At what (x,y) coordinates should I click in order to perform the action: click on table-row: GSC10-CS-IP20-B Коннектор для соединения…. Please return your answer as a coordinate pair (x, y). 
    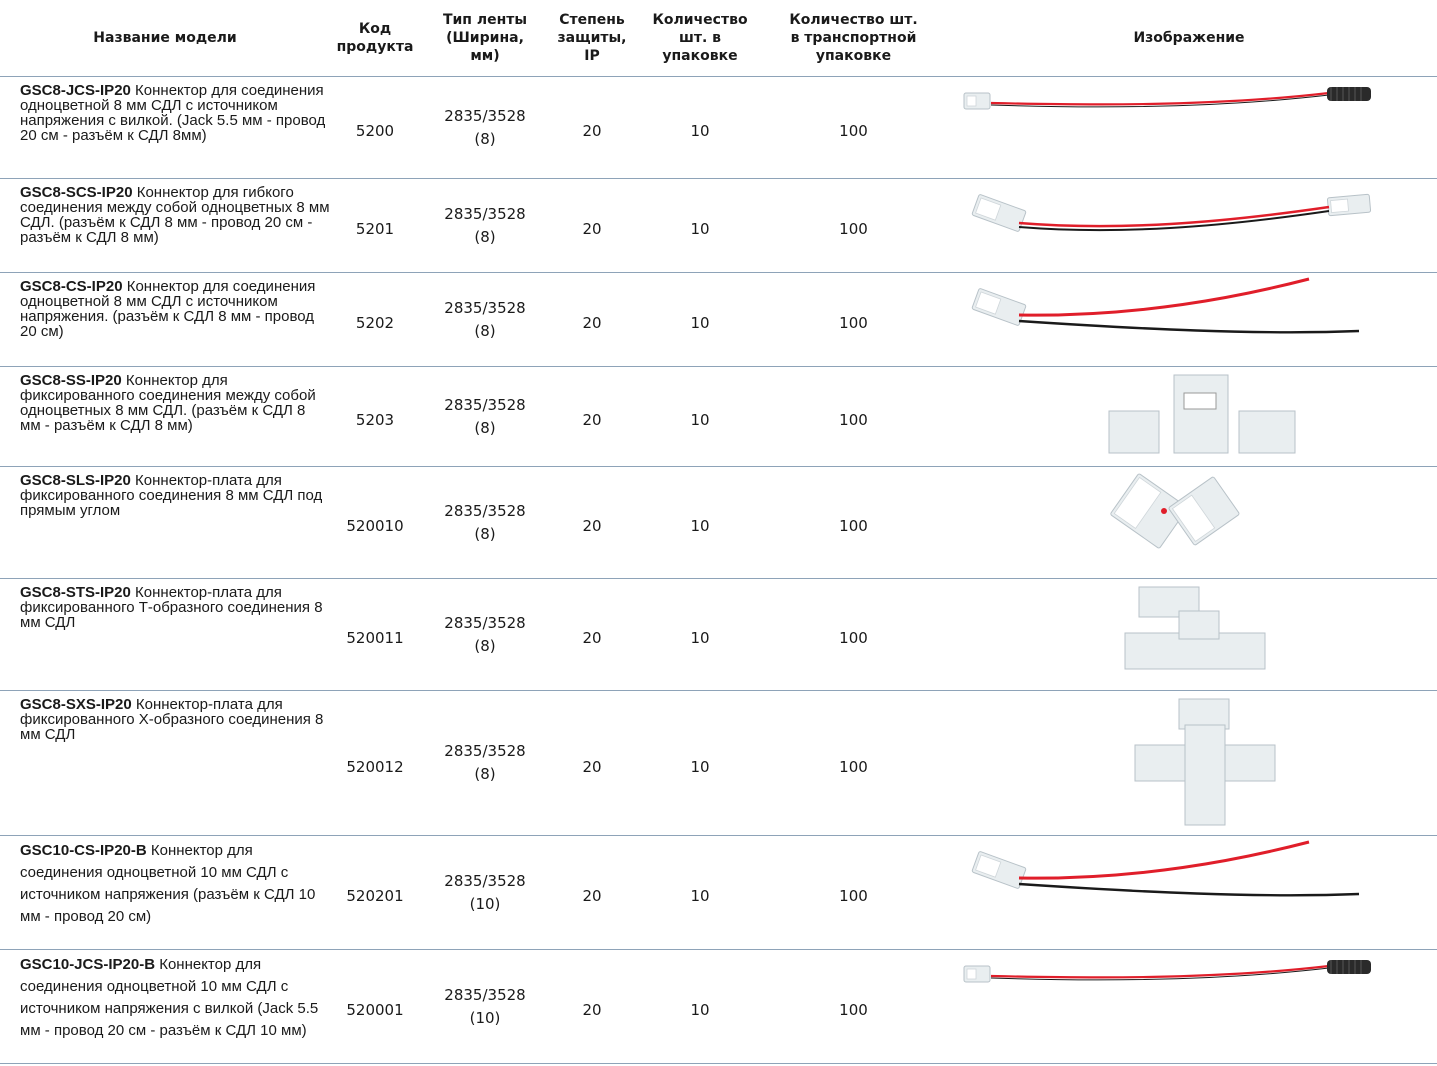
    Looking at the image, I should click on (718, 892).